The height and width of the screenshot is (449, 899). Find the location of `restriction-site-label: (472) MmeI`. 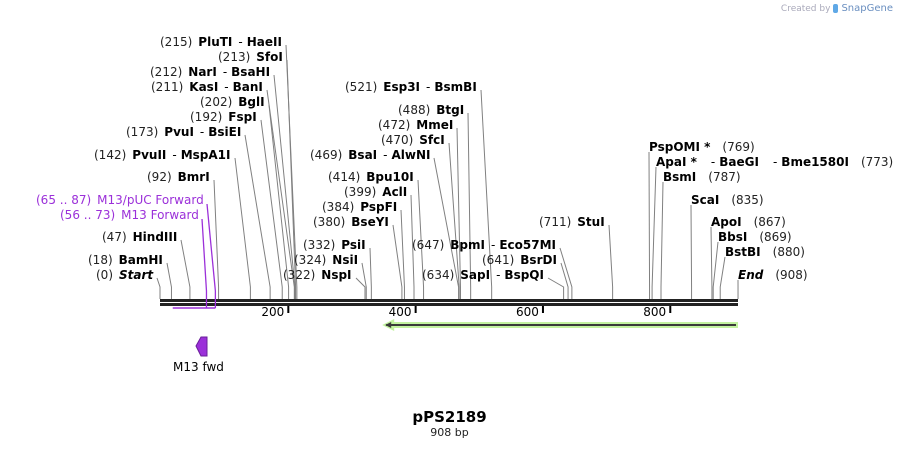

restriction-site-label: (472) MmeI is located at coordinates (415, 125).